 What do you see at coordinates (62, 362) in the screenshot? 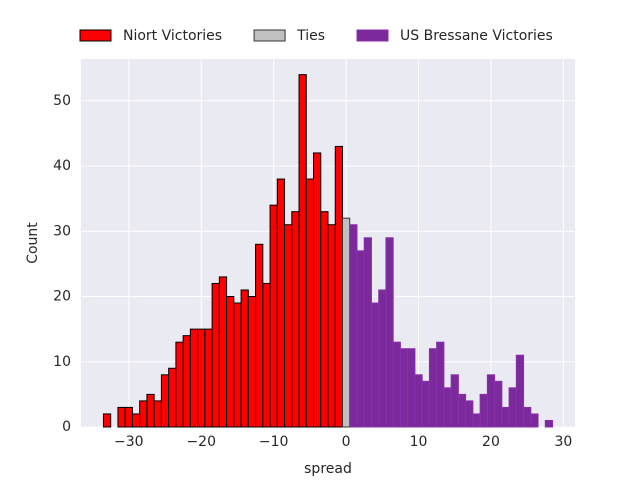
I see `y-tick-label: 10` at bounding box center [62, 362].